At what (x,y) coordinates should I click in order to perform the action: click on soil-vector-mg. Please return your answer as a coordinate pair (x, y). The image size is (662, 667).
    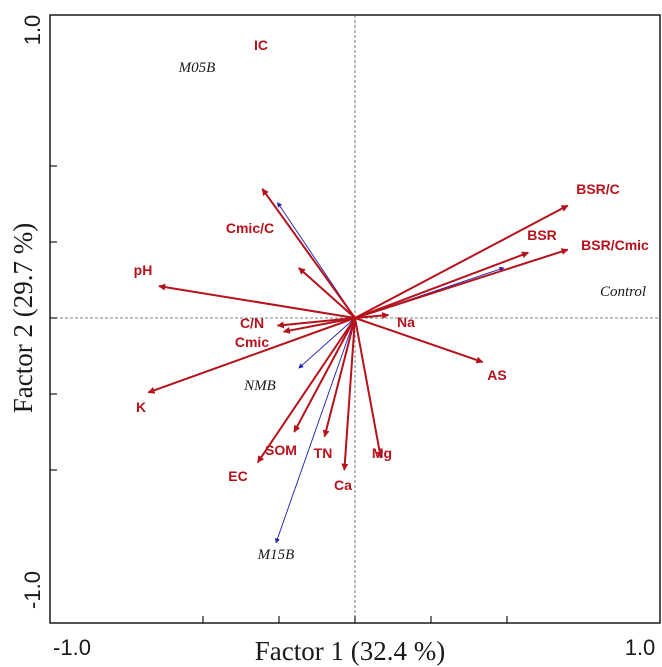
    Looking at the image, I should click on (369, 388).